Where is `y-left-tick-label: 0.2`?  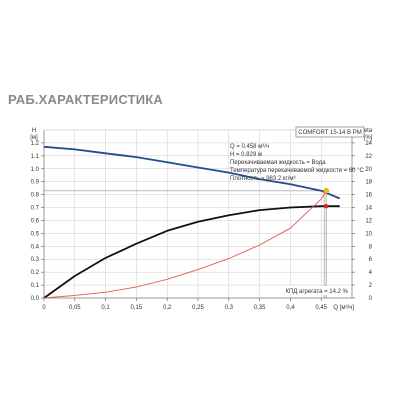
y-left-tick-label: 0.2 is located at coordinates (35, 273).